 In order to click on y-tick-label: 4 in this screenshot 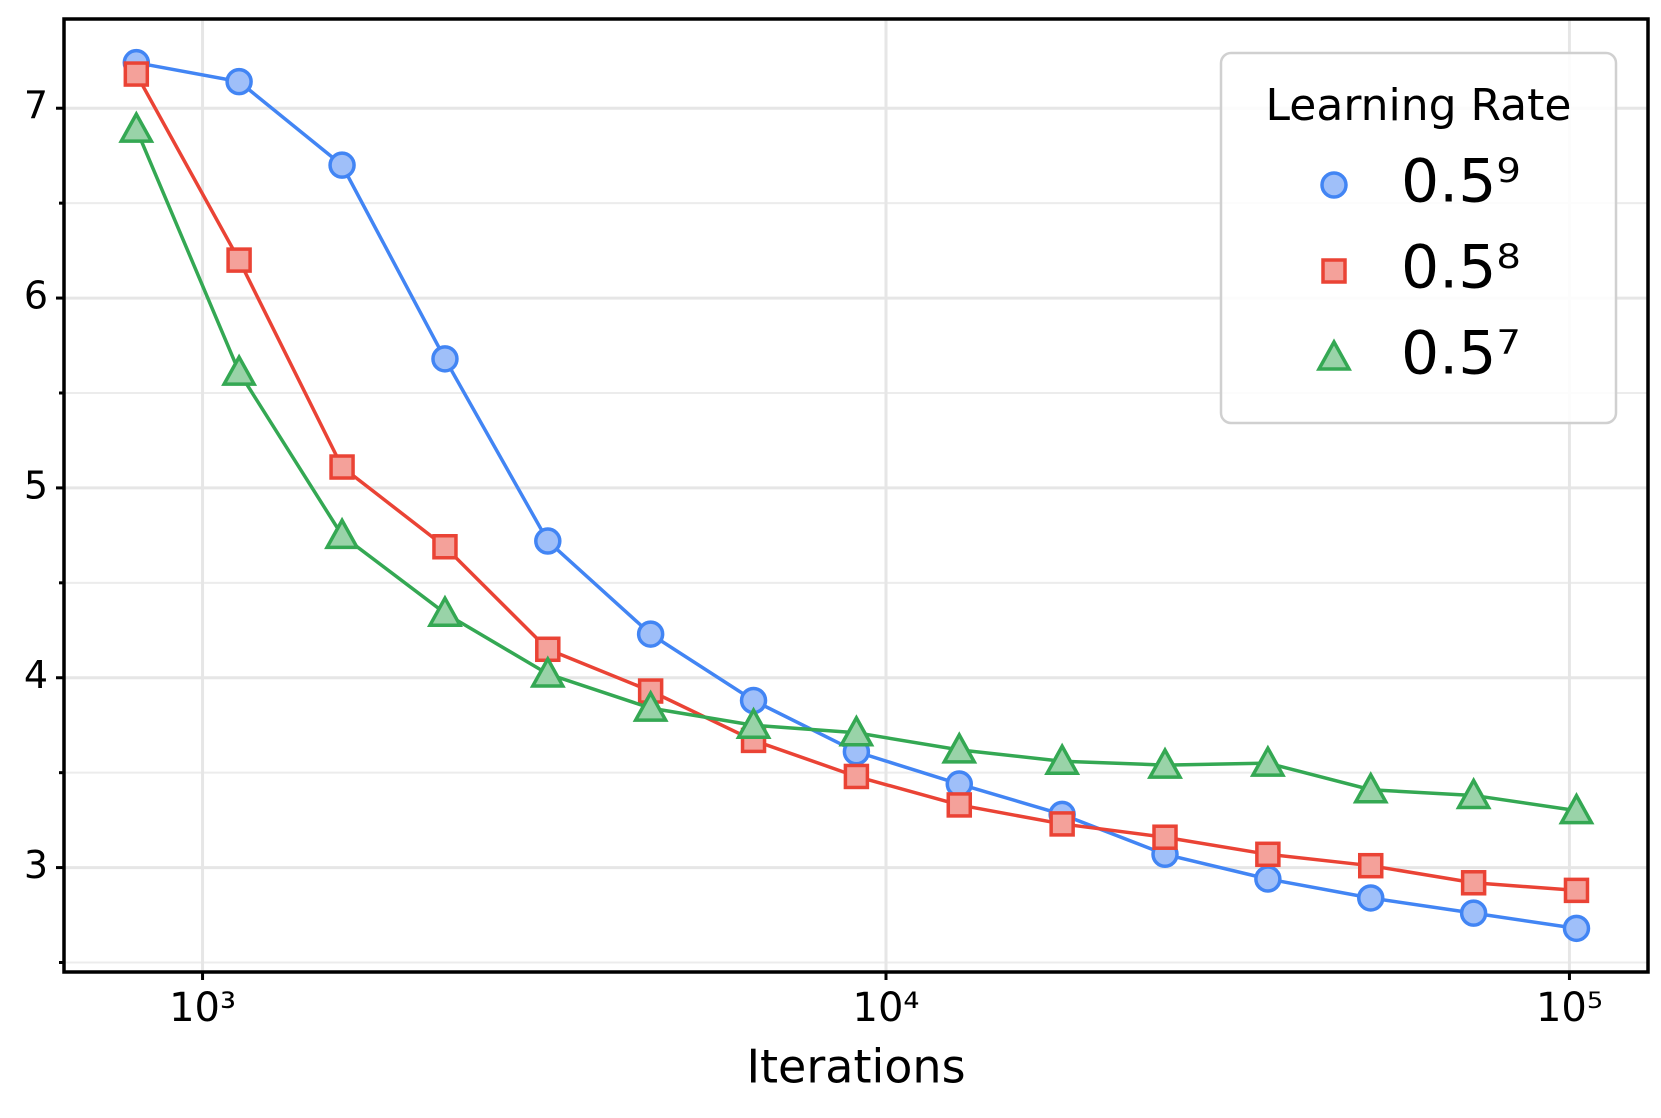, I will do `click(36, 675)`.